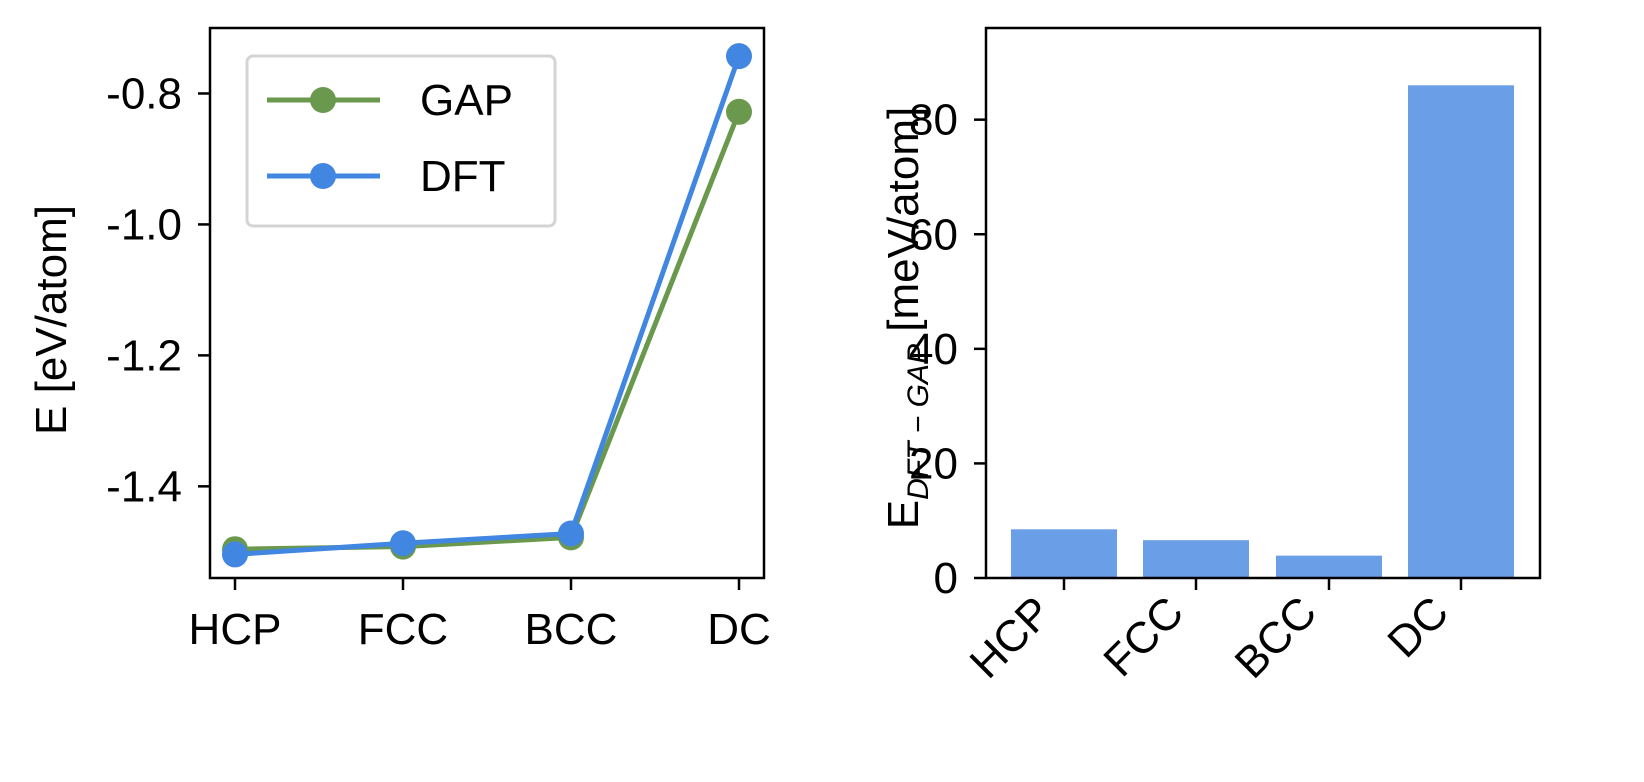 The height and width of the screenshot is (782, 1644). I want to click on bar-x-tick-label-dc: DC, so click(1418, 627).